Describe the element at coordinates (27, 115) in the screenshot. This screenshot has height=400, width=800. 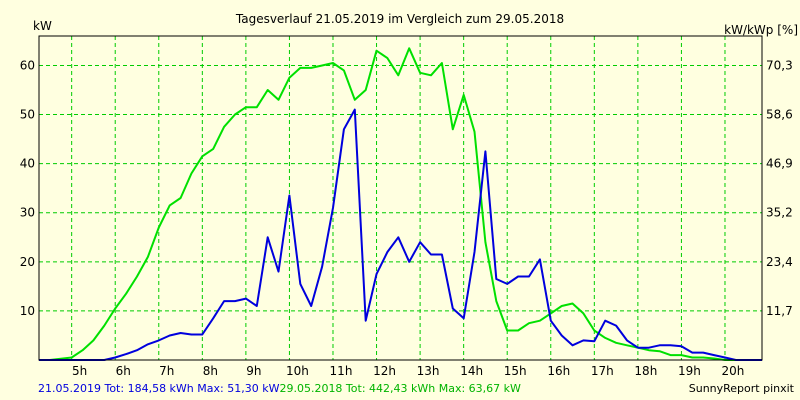
I see `y-tick-label-left: 50` at that location.